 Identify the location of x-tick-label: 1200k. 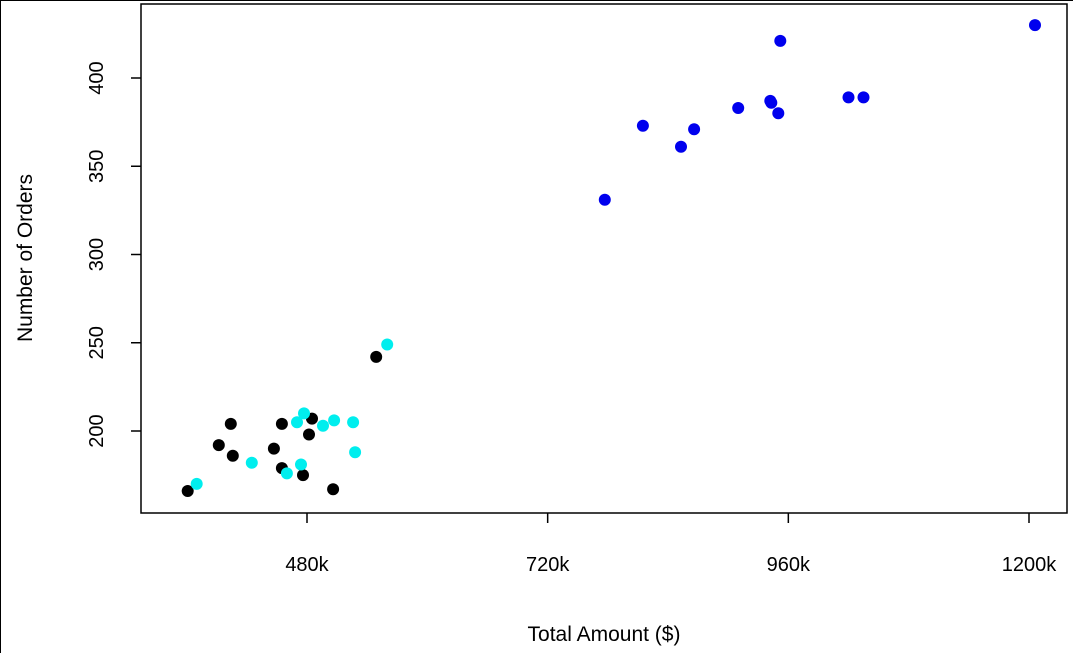
(1029, 565).